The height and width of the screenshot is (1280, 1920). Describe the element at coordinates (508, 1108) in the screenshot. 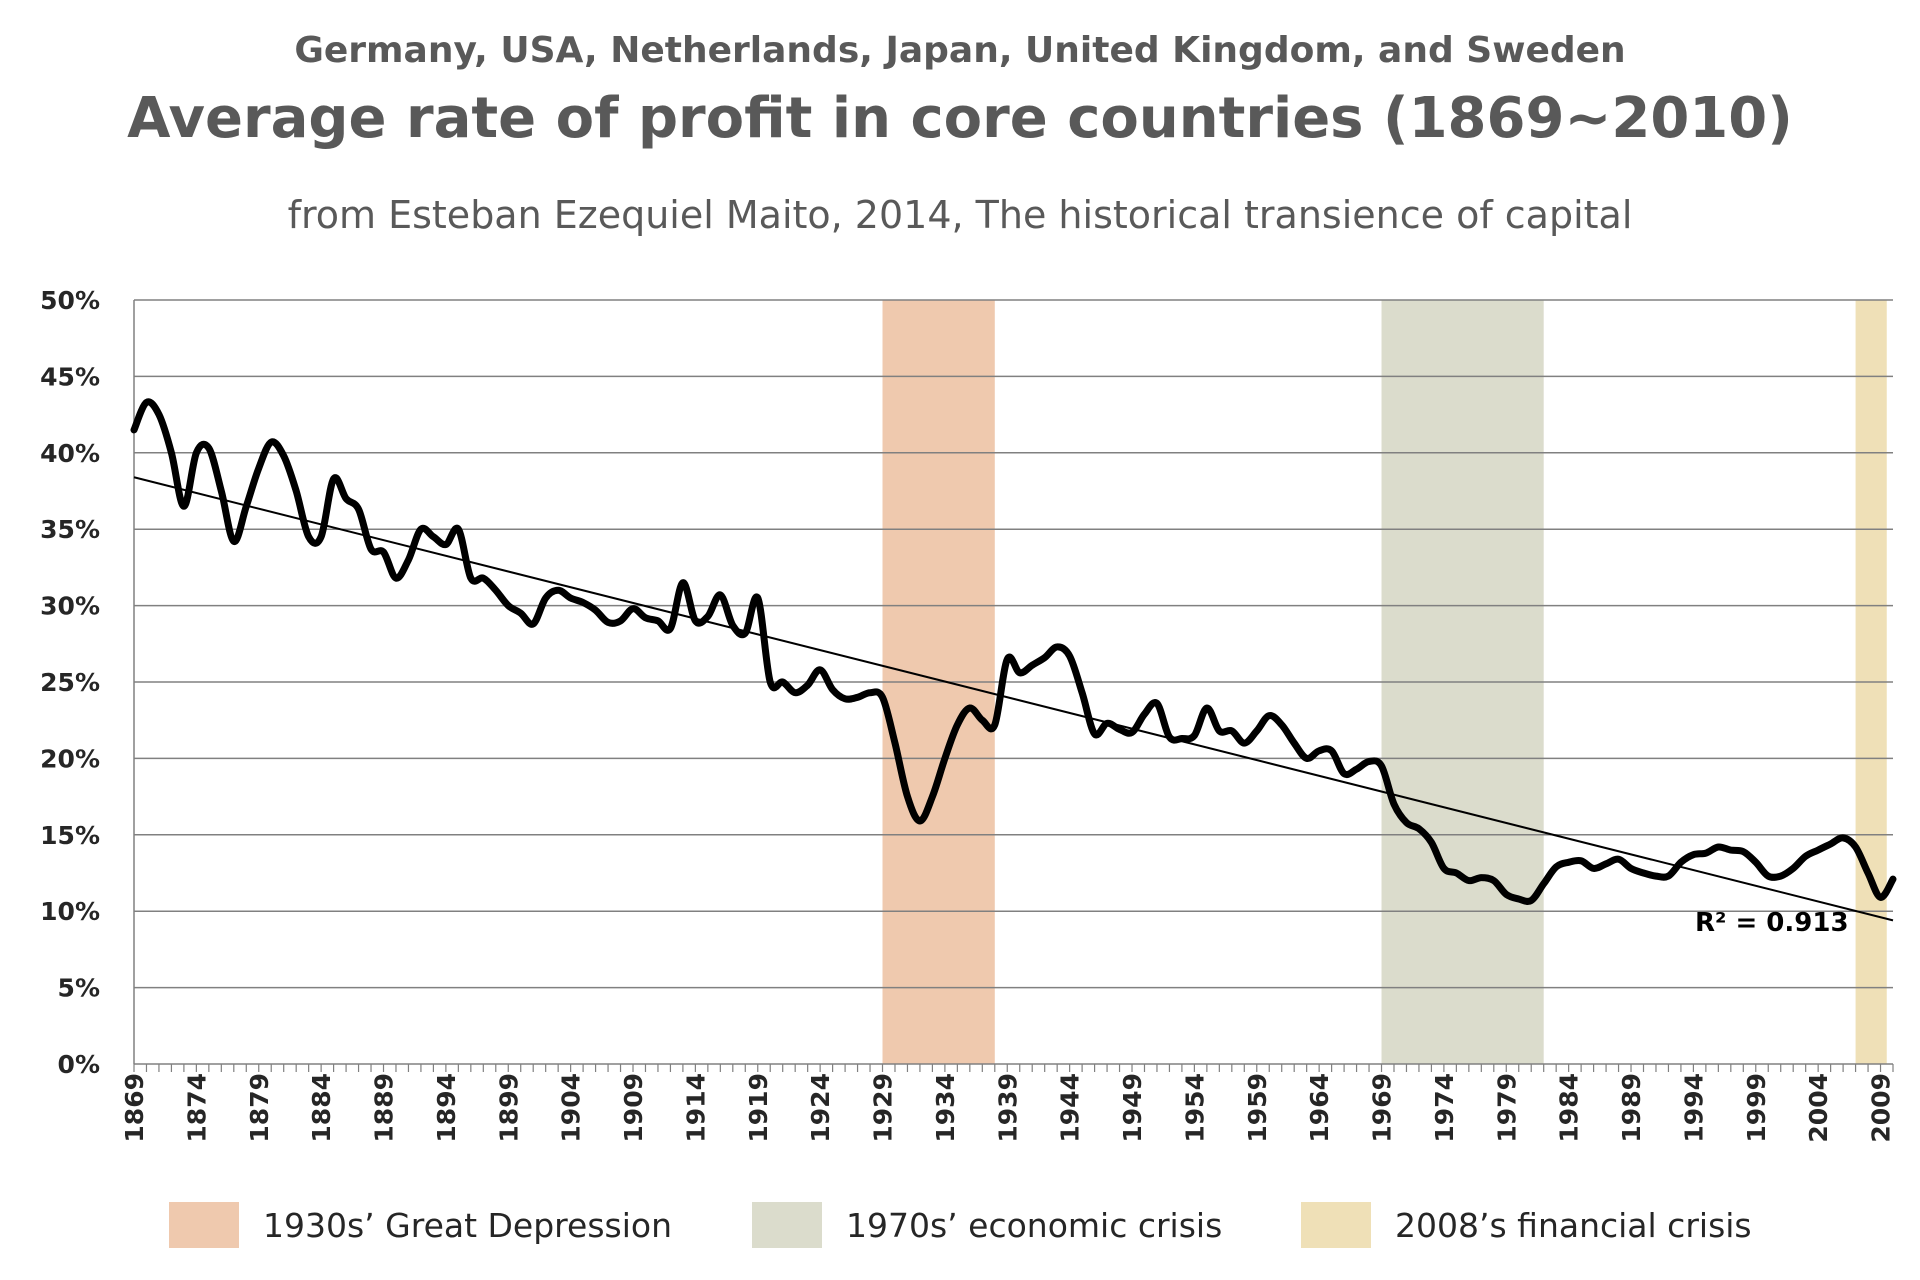

I see `x-tick-label-6: 1899` at that location.